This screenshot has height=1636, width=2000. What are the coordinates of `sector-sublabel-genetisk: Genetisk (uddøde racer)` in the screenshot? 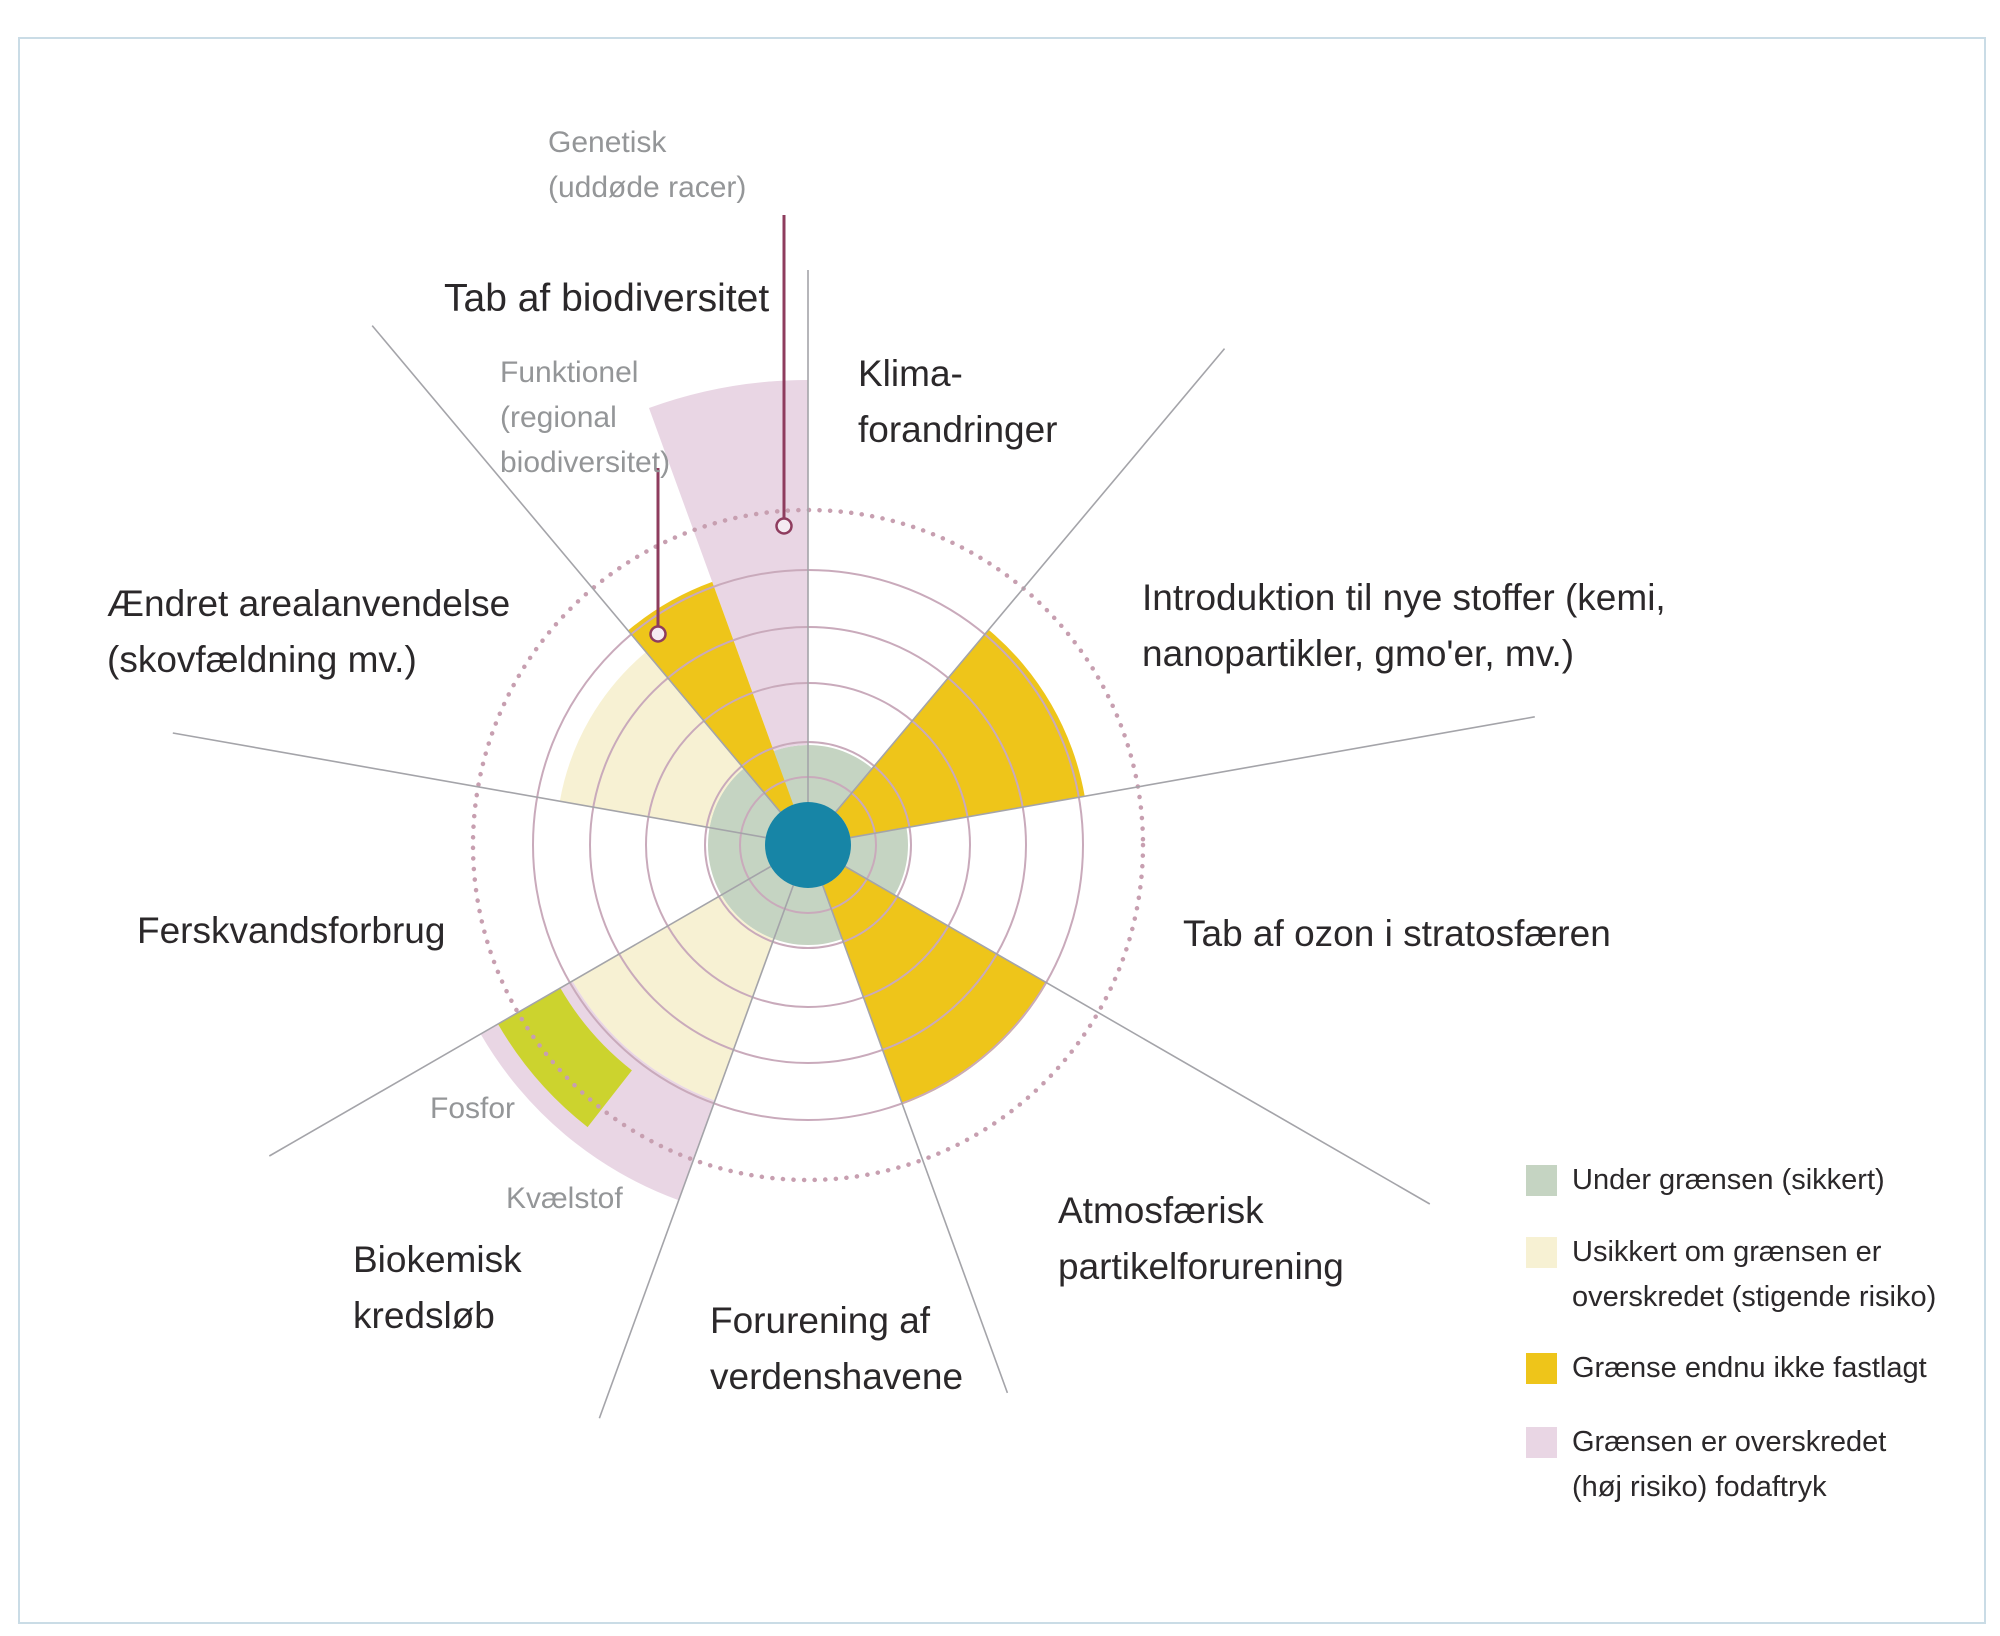 It's located at (647, 165).